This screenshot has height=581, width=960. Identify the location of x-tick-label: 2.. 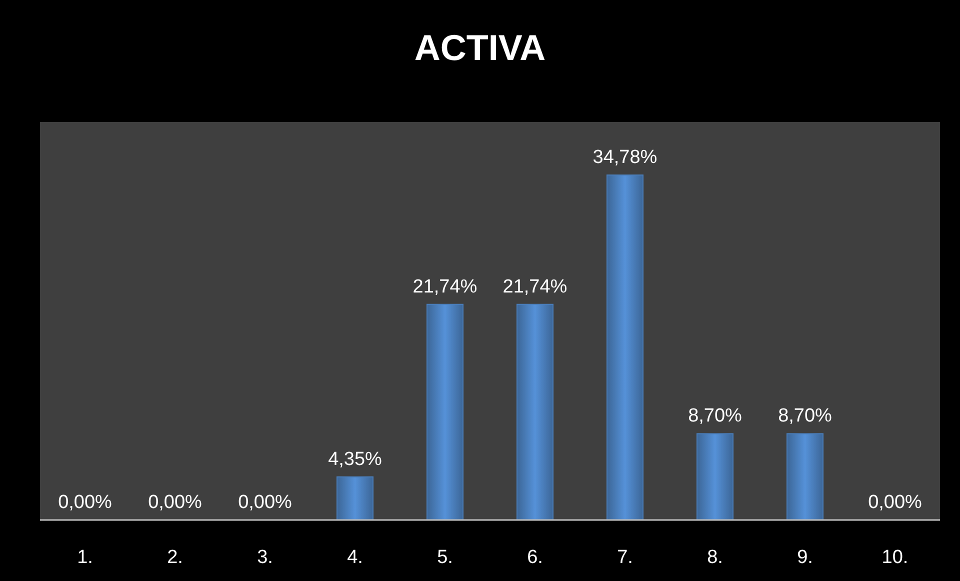
(175, 557).